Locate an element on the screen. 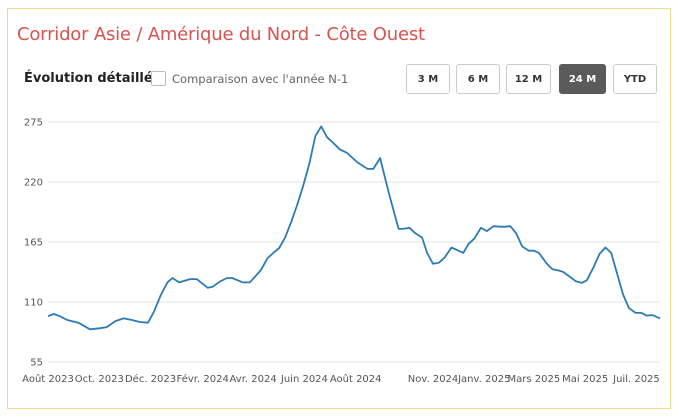 This screenshot has height=419, width=679. x-tick-label: Févr. 2024 is located at coordinates (203, 379).